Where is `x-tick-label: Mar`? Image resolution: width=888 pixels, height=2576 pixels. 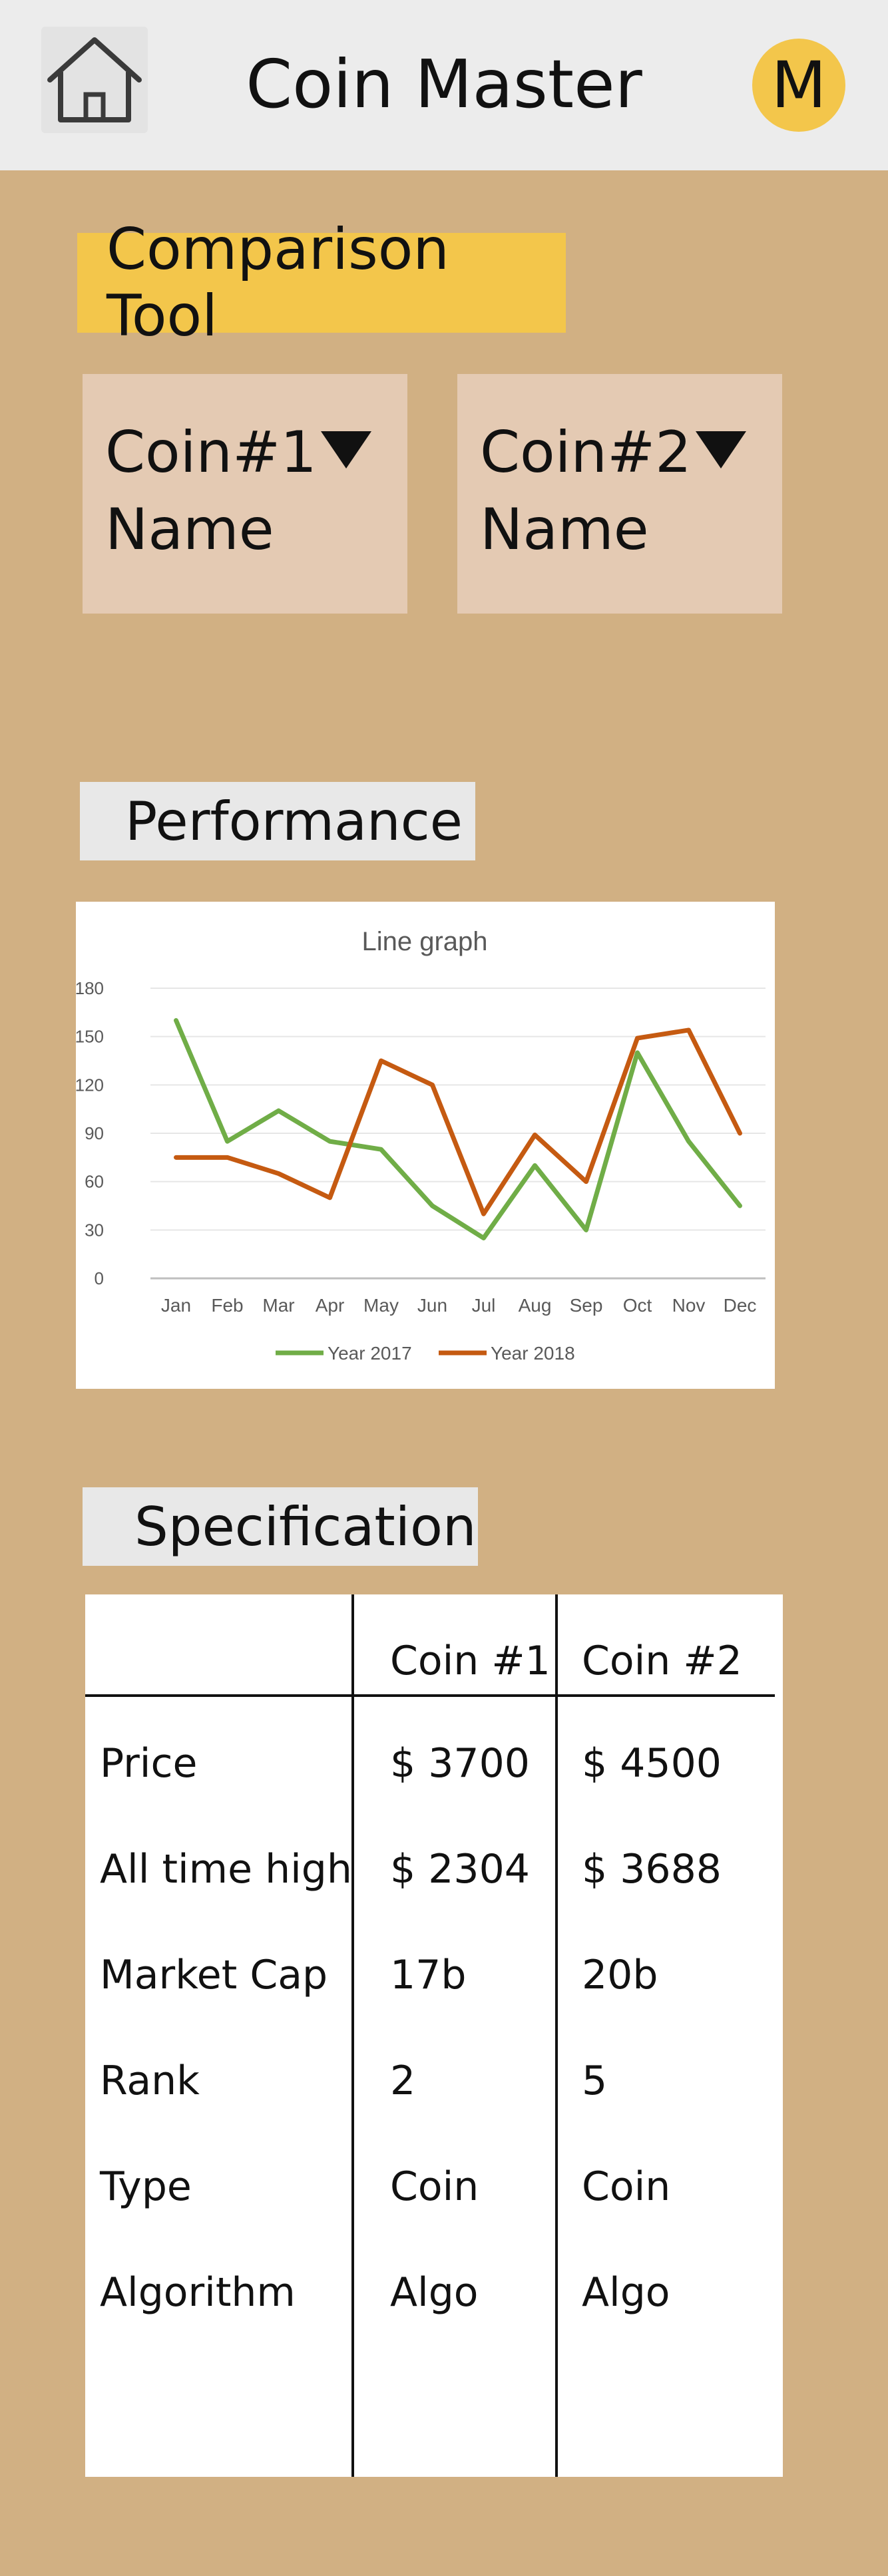 x-tick-label: Mar is located at coordinates (278, 1306).